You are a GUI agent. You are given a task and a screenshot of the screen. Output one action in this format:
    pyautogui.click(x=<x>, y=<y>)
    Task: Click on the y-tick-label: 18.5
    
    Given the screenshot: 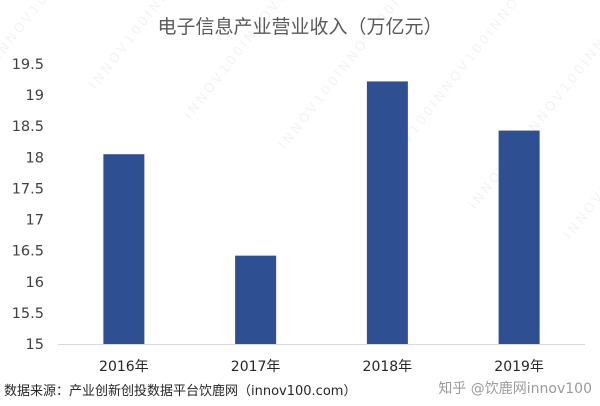 What is the action you would take?
    pyautogui.click(x=28, y=127)
    